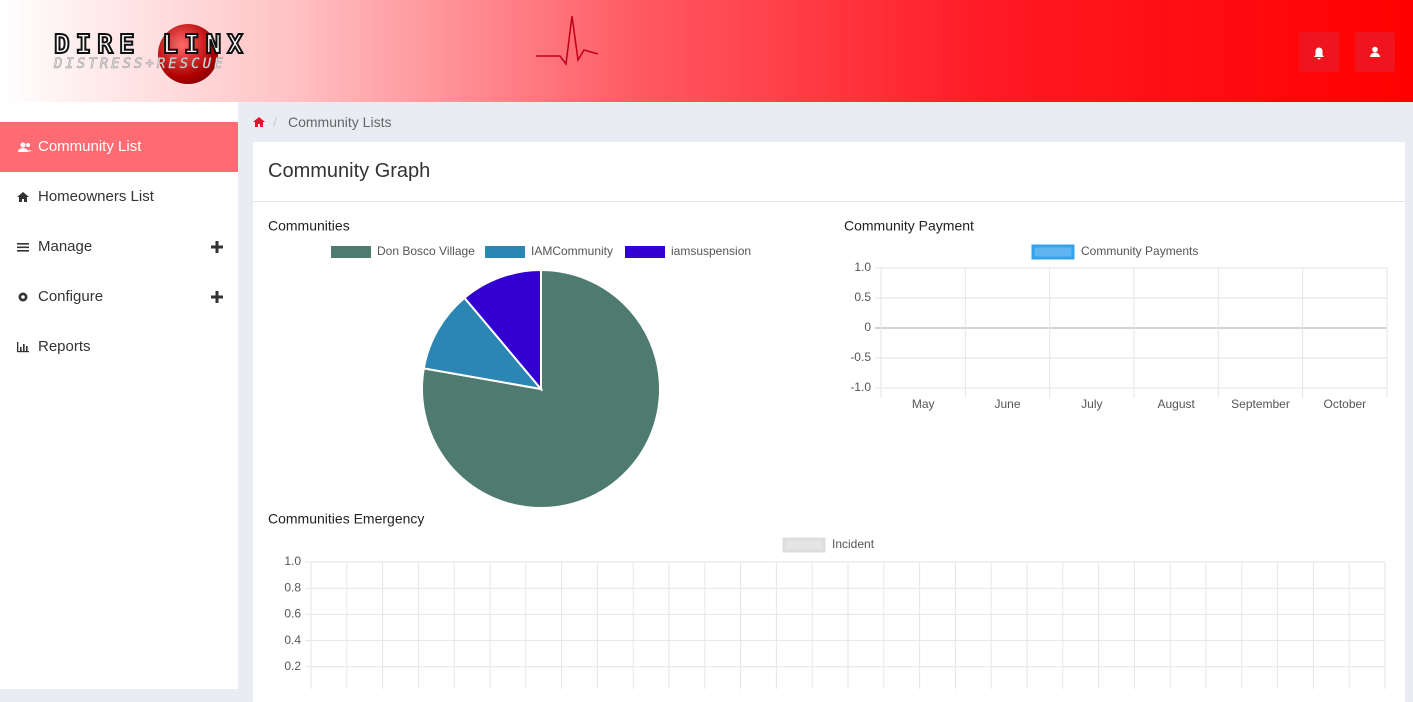 The image size is (1413, 702). I want to click on sidebar-label: Reports, so click(64, 346).